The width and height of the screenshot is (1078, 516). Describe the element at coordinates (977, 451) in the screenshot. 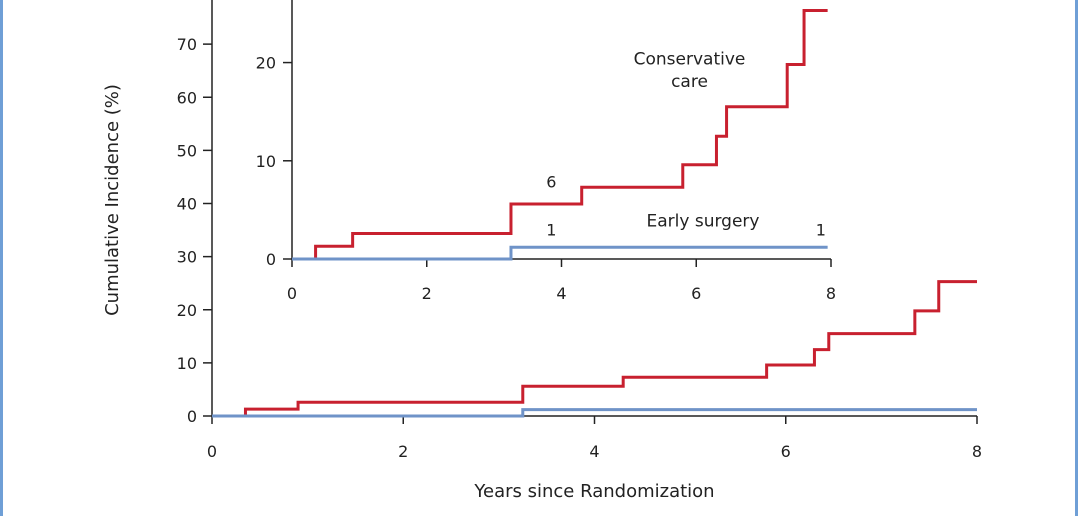

I see `main-x-tick-label: 8` at that location.